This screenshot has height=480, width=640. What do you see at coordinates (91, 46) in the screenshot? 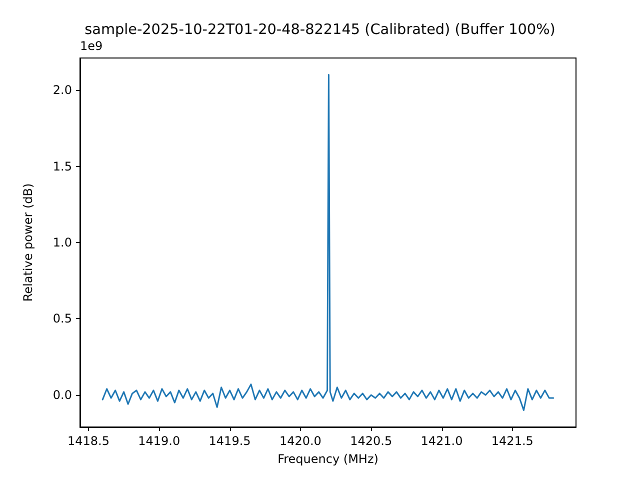
I see `text: 1e9` at bounding box center [91, 46].